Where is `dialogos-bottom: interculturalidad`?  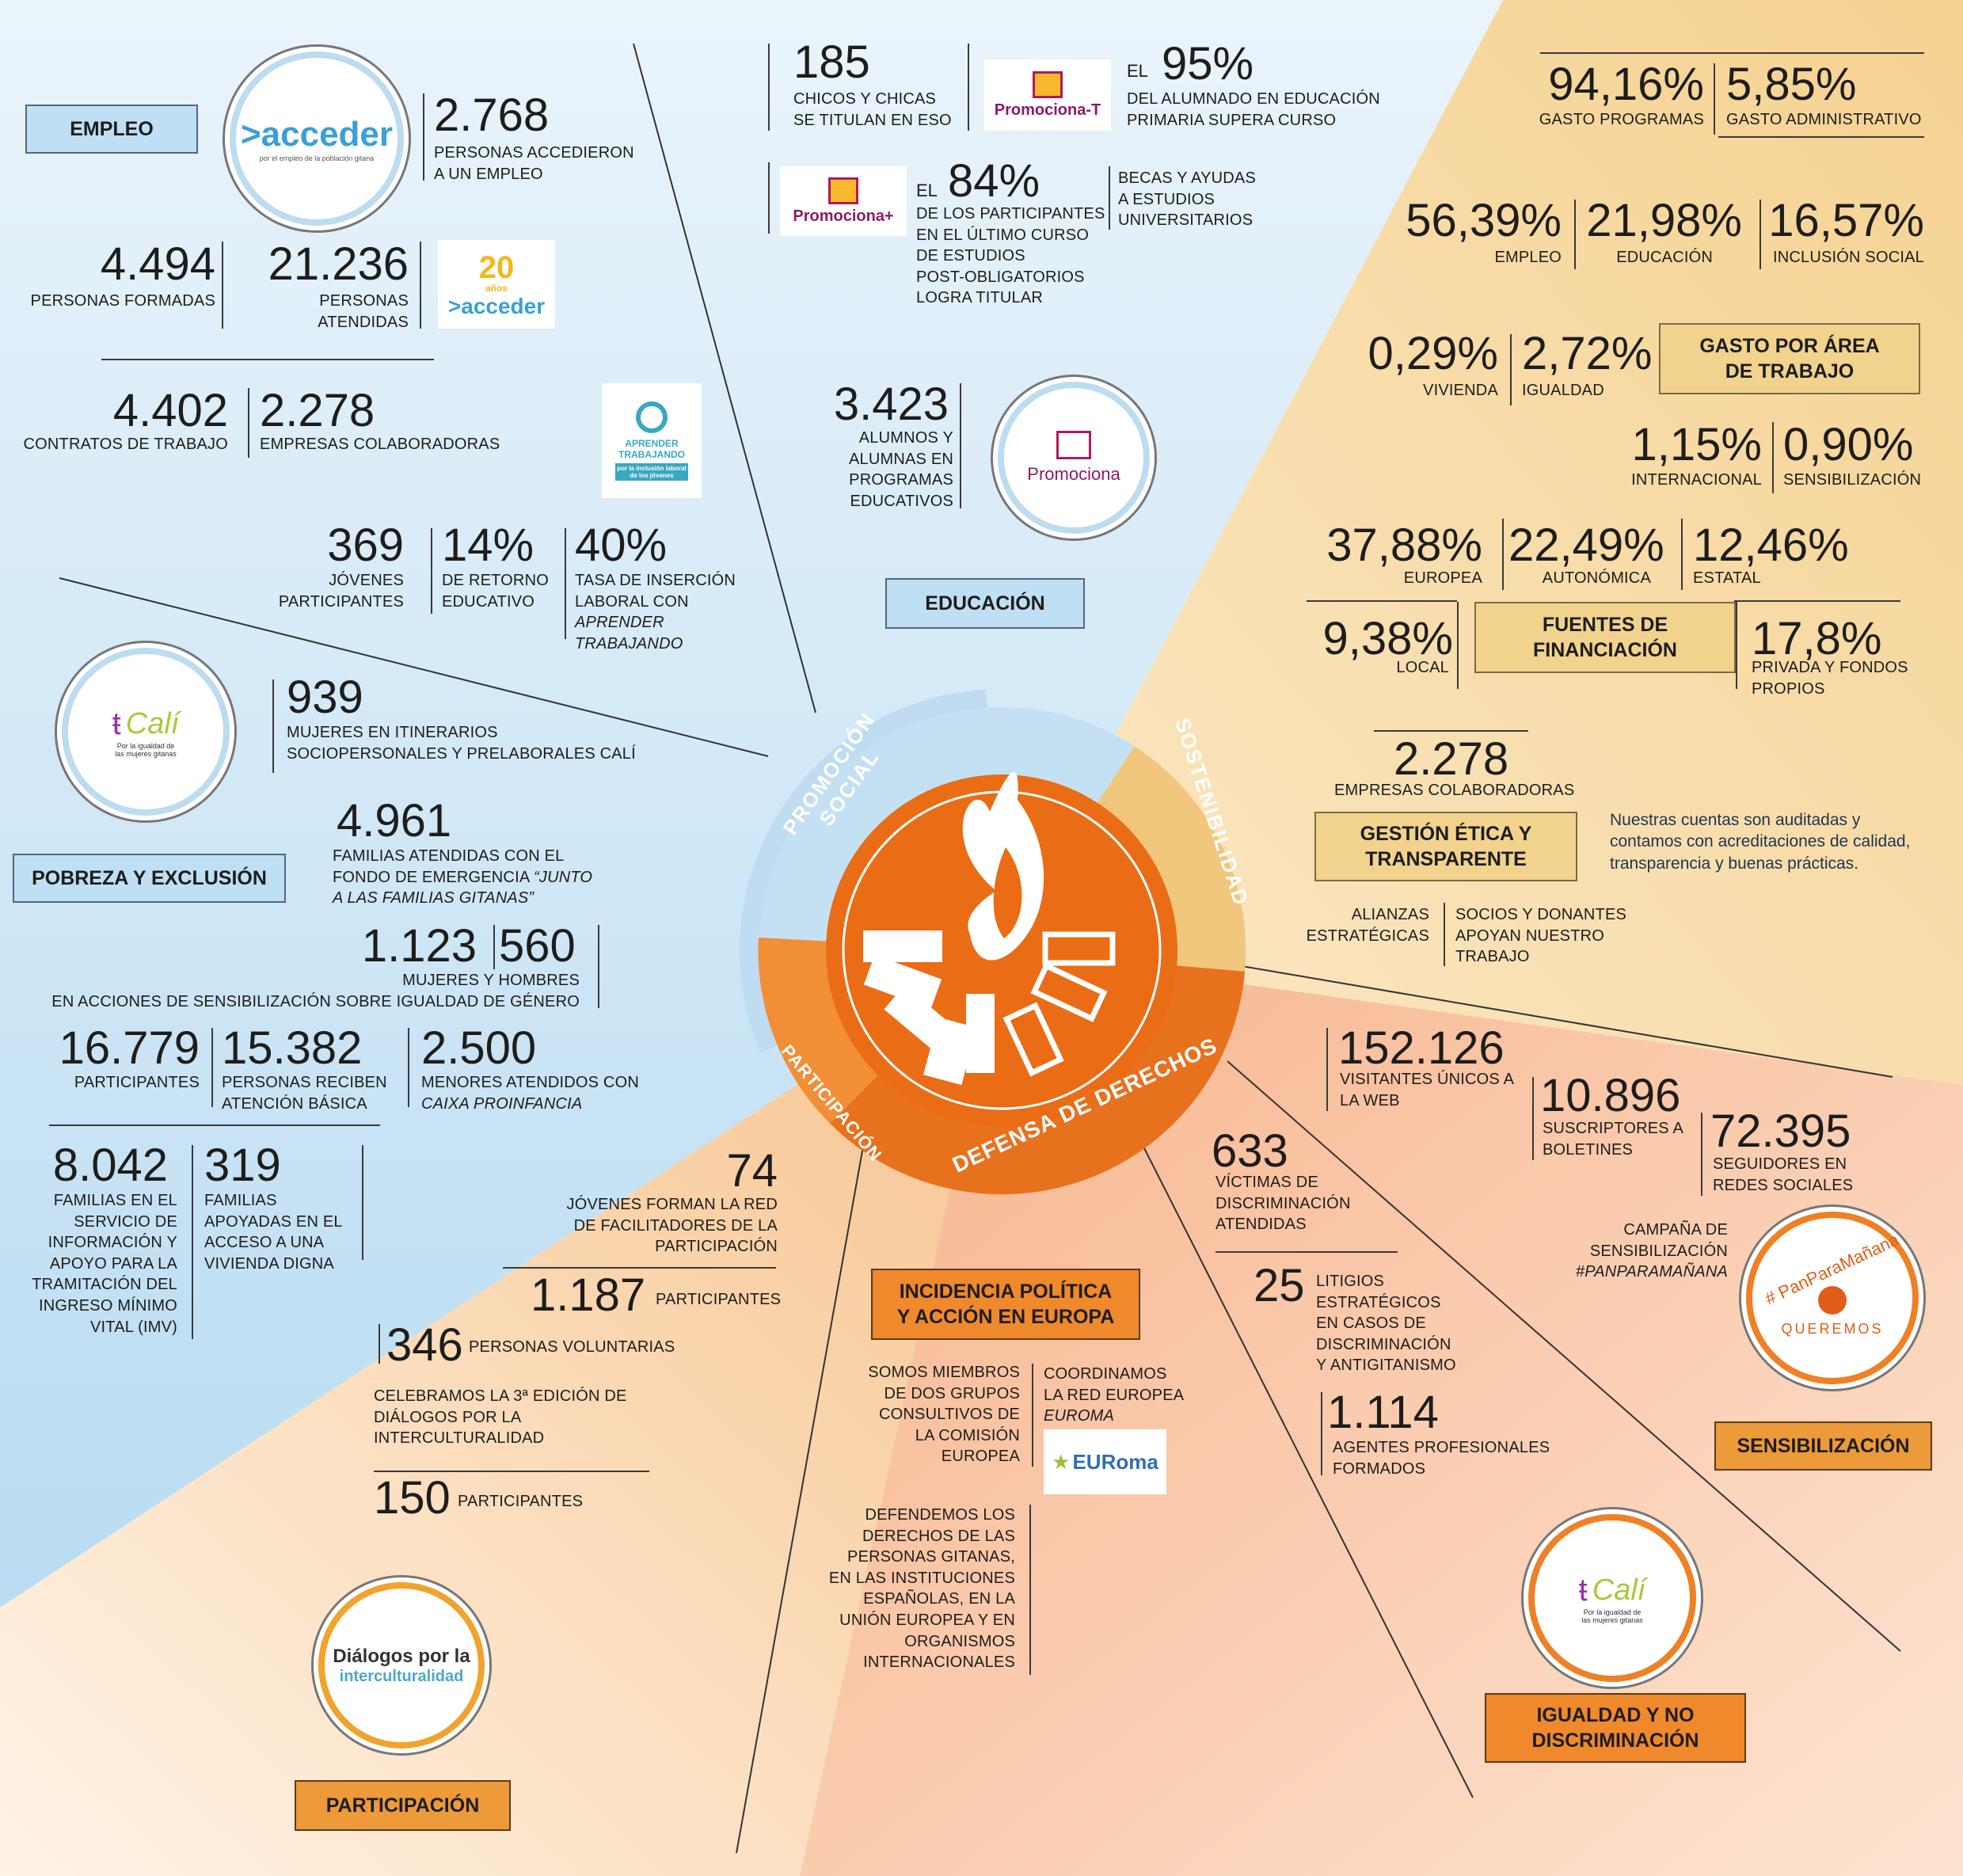 dialogos-bottom: interculturalidad is located at coordinates (401, 1676).